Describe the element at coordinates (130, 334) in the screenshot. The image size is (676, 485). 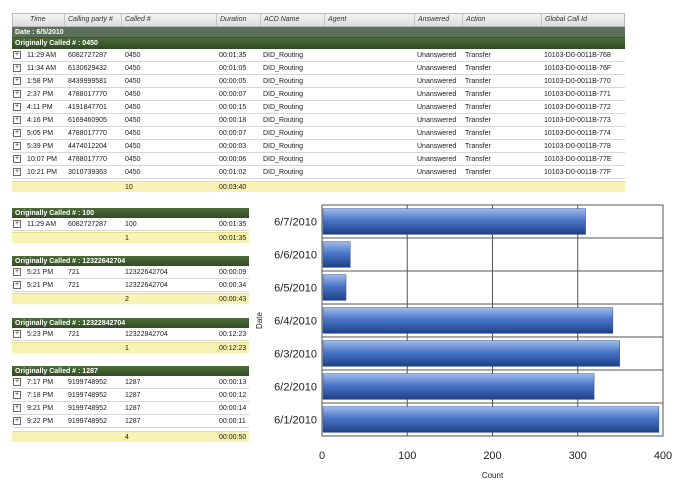
I see `table-row: +5:23 PM 721 12322842704 00:12:23` at that location.